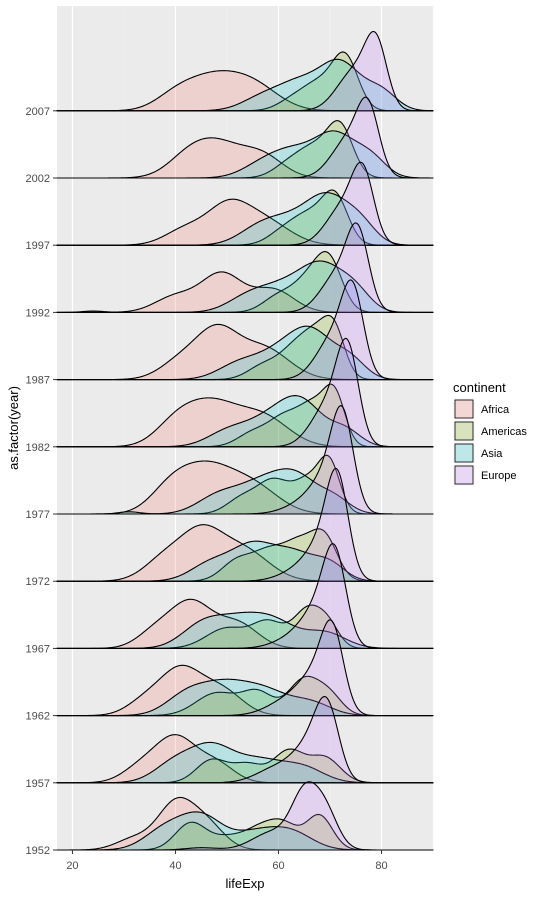  Describe the element at coordinates (464, 453) in the screenshot. I see `legend-swatch-asia` at that location.